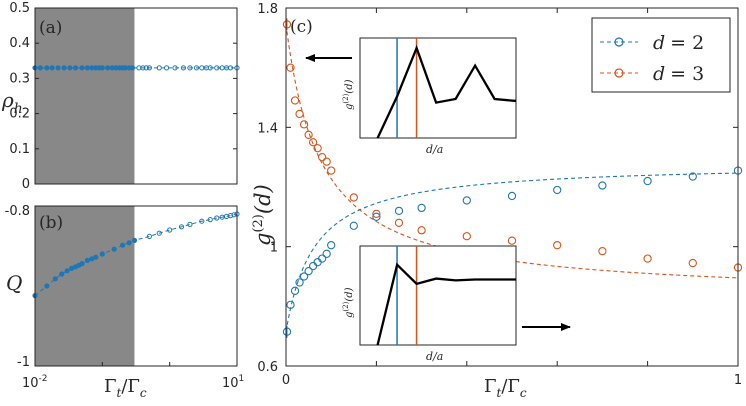 The height and width of the screenshot is (406, 746). Describe the element at coordinates (50, 28) in the screenshot. I see `panel-a-label: (a)` at that location.